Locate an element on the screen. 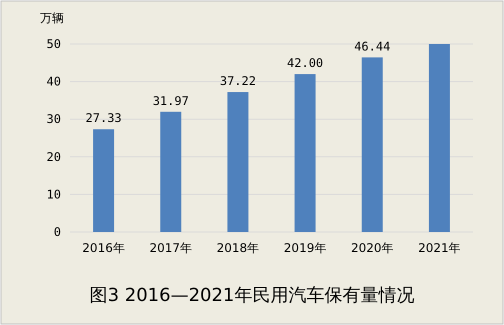 The width and height of the screenshot is (504, 325). data-label: 37.22 is located at coordinates (238, 81).